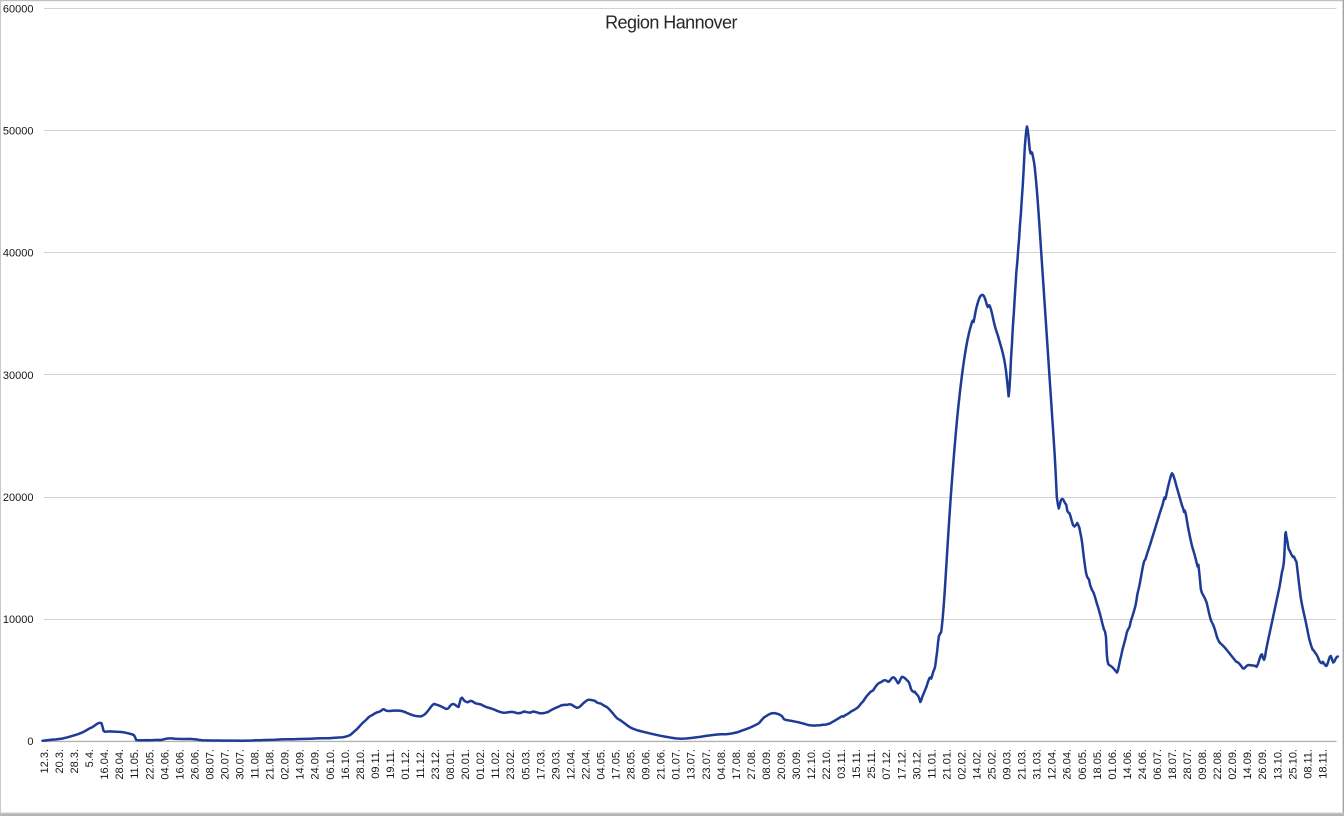 This screenshot has height=816, width=1344. I want to click on svg-text: 28.10., so click(361, 764).